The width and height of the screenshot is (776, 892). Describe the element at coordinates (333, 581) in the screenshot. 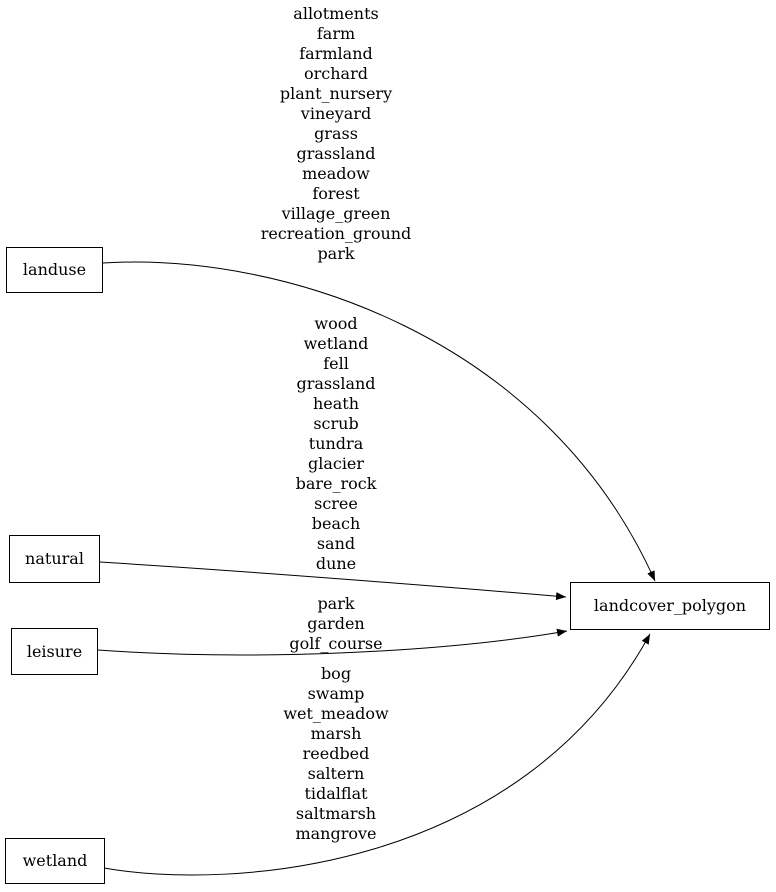

I see `edge-natural-to-landcover-polygon` at that location.